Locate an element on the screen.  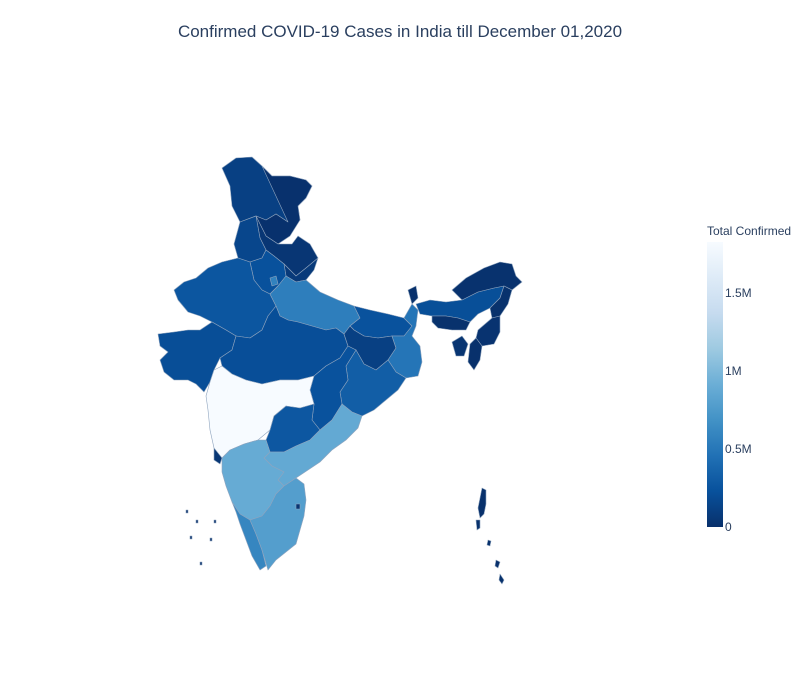
region-puducherry is located at coordinates (298, 506).